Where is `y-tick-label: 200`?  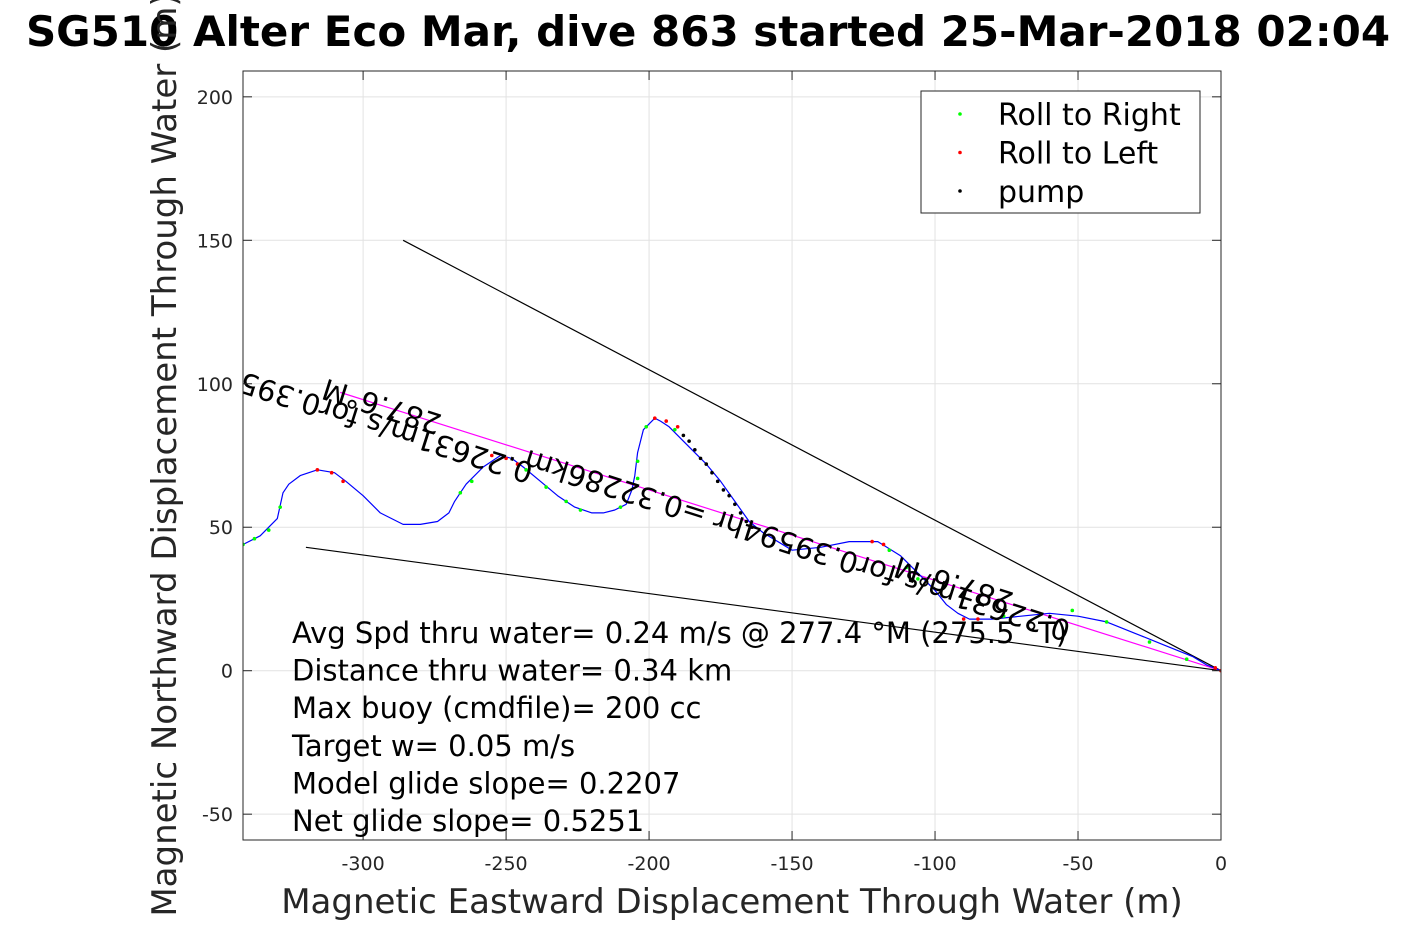
y-tick-label: 200 is located at coordinates (215, 98).